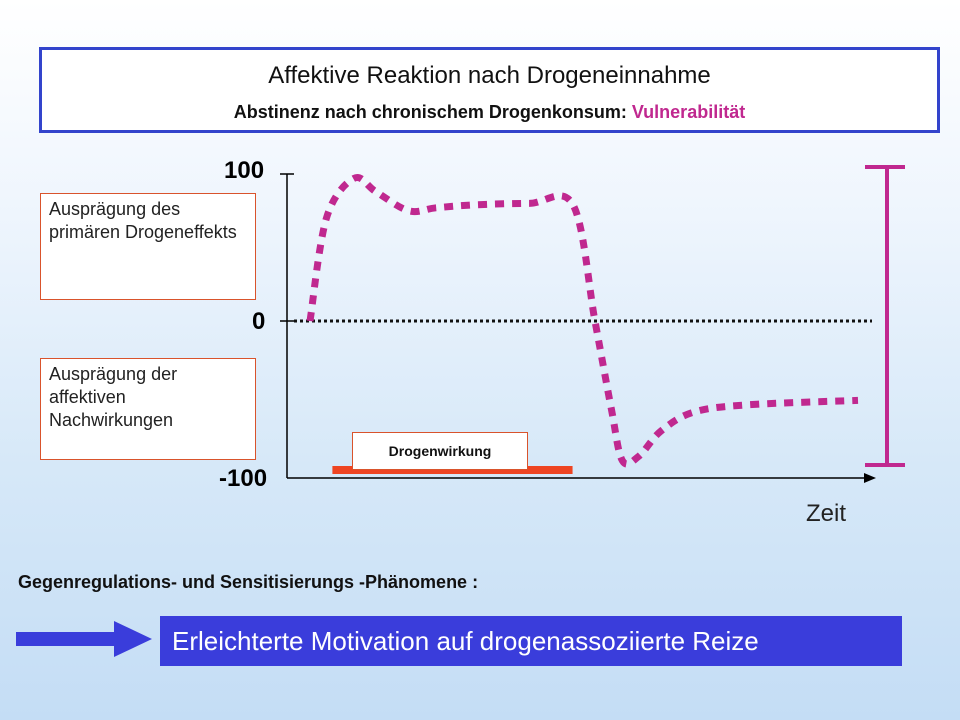 The image size is (960, 720). What do you see at coordinates (452, 470) in the screenshot?
I see `drug-period-bar` at bounding box center [452, 470].